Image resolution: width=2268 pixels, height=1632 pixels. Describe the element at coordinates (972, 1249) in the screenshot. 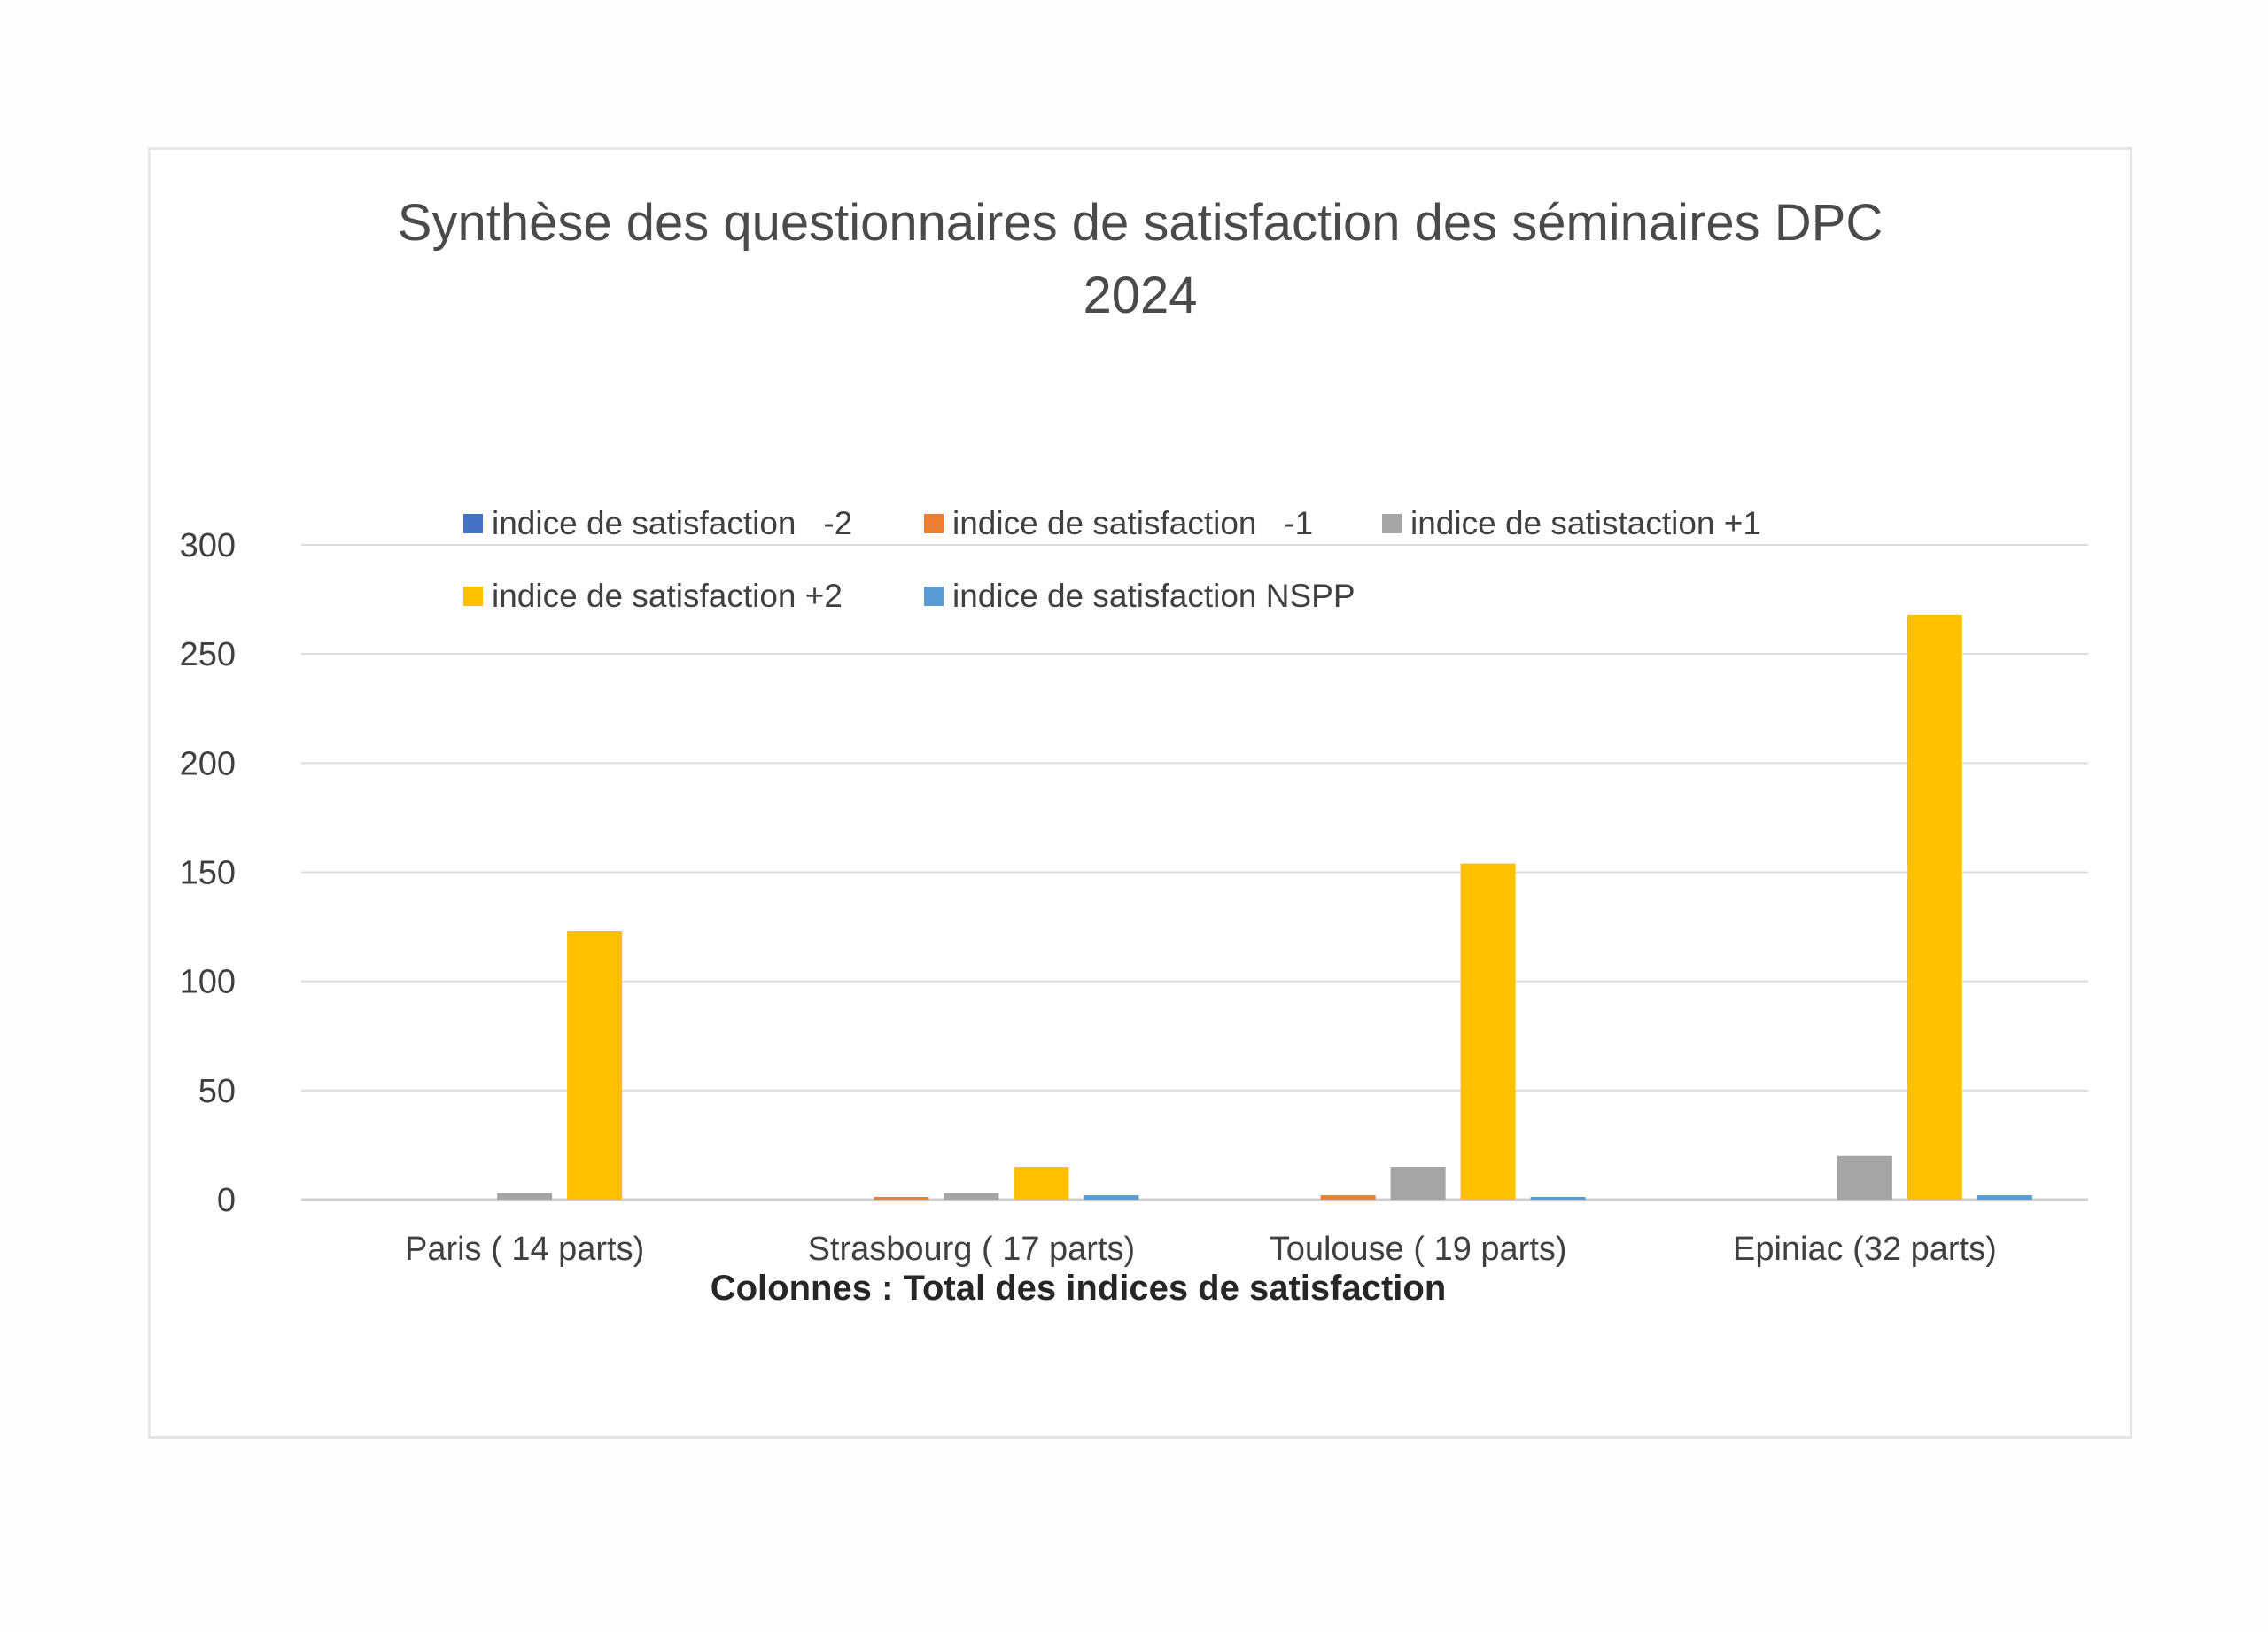

I see `x-tick-label: Strasbourg ( 17 parts)` at that location.